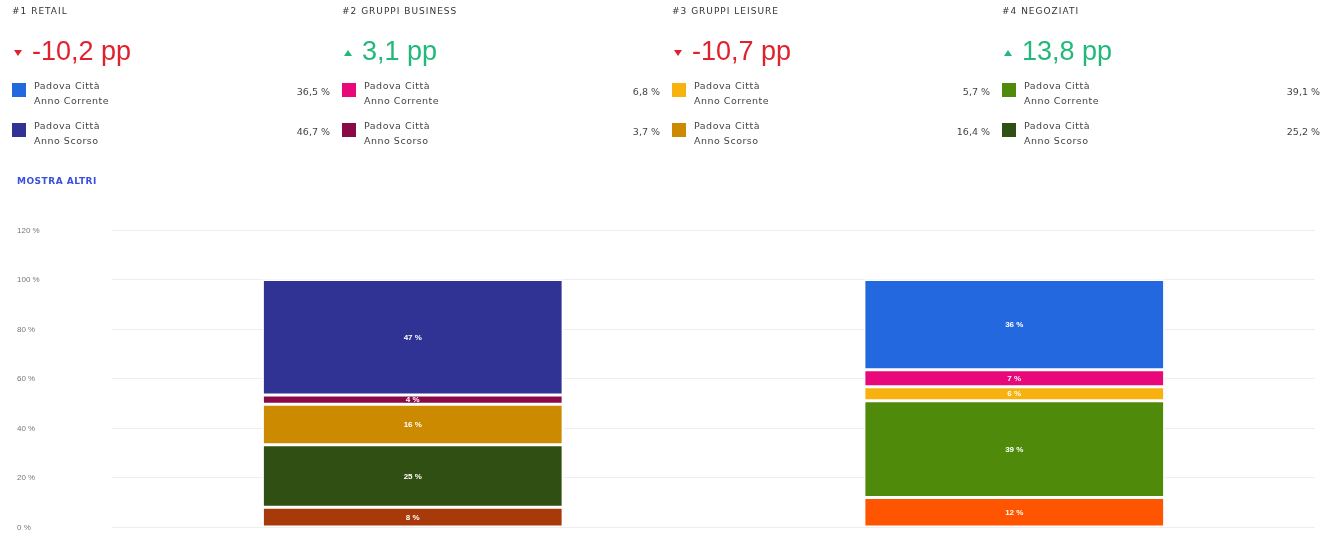 This screenshot has width=1327, height=535. Describe the element at coordinates (313, 91) in the screenshot. I see `data-label: 36,5 %` at that location.